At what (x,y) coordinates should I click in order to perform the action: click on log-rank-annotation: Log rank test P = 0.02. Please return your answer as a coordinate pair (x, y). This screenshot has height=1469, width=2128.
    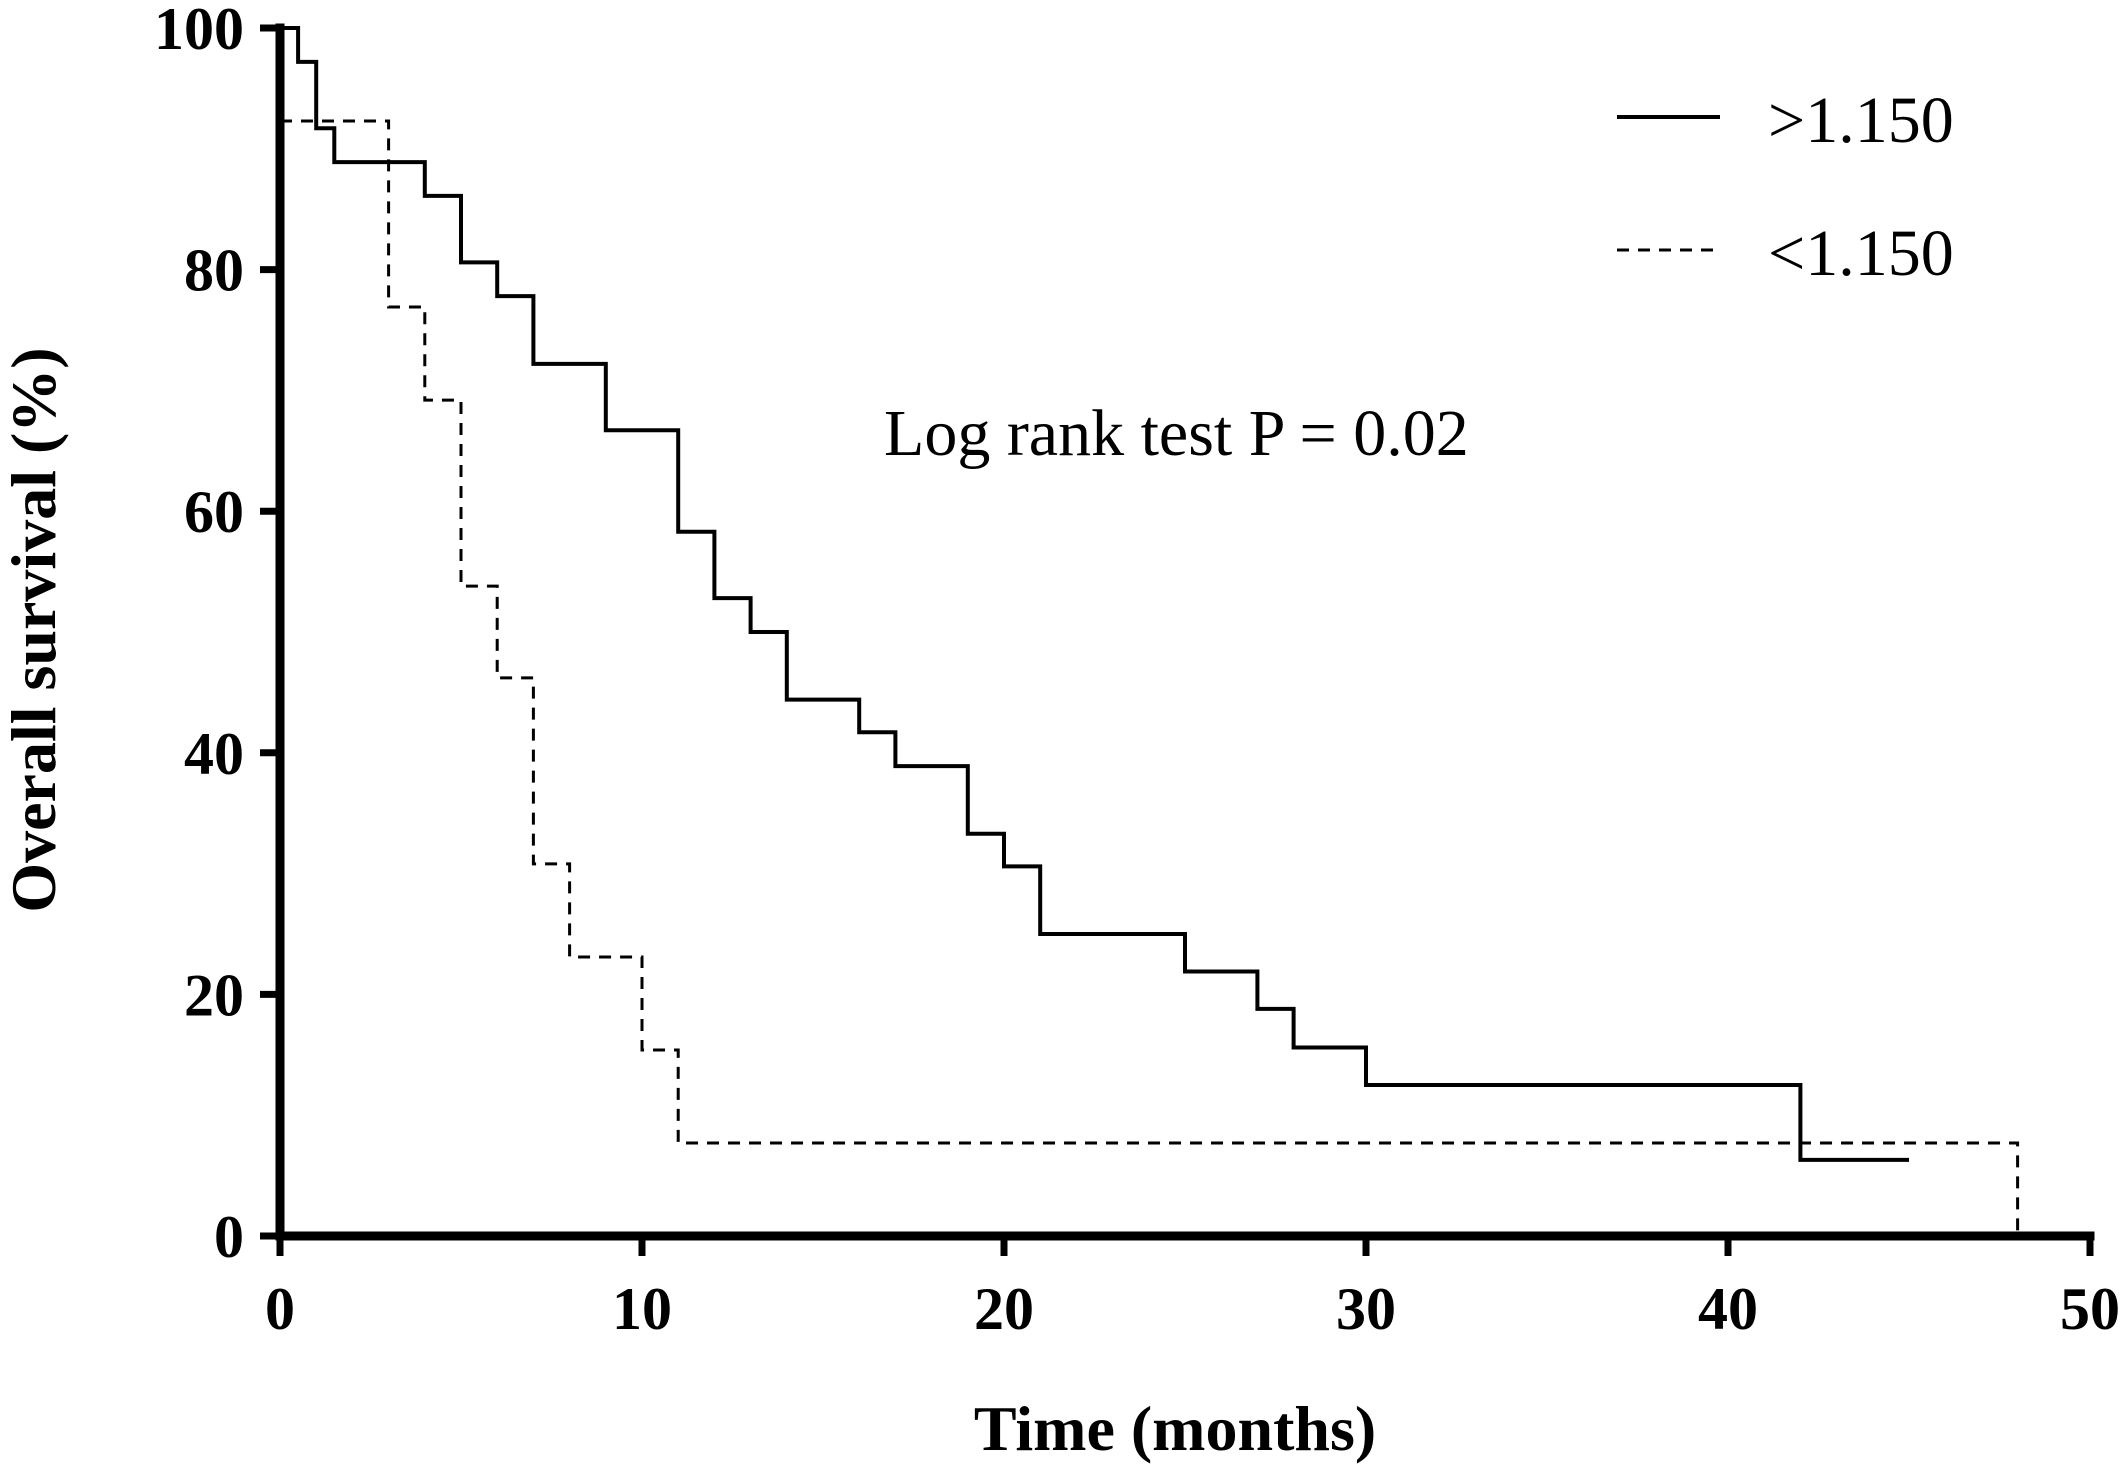
    Looking at the image, I should click on (1176, 433).